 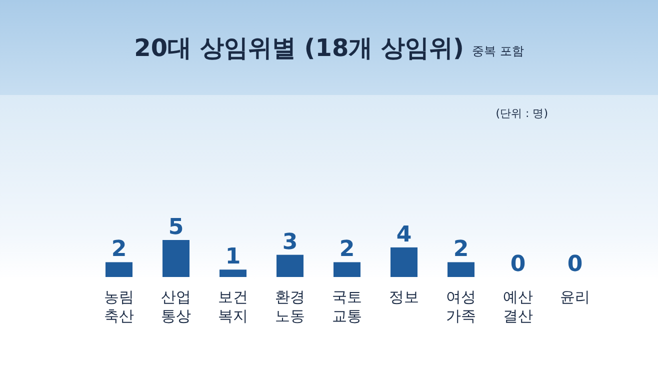 I want to click on category-label: 환경 노동, so click(x=290, y=306).